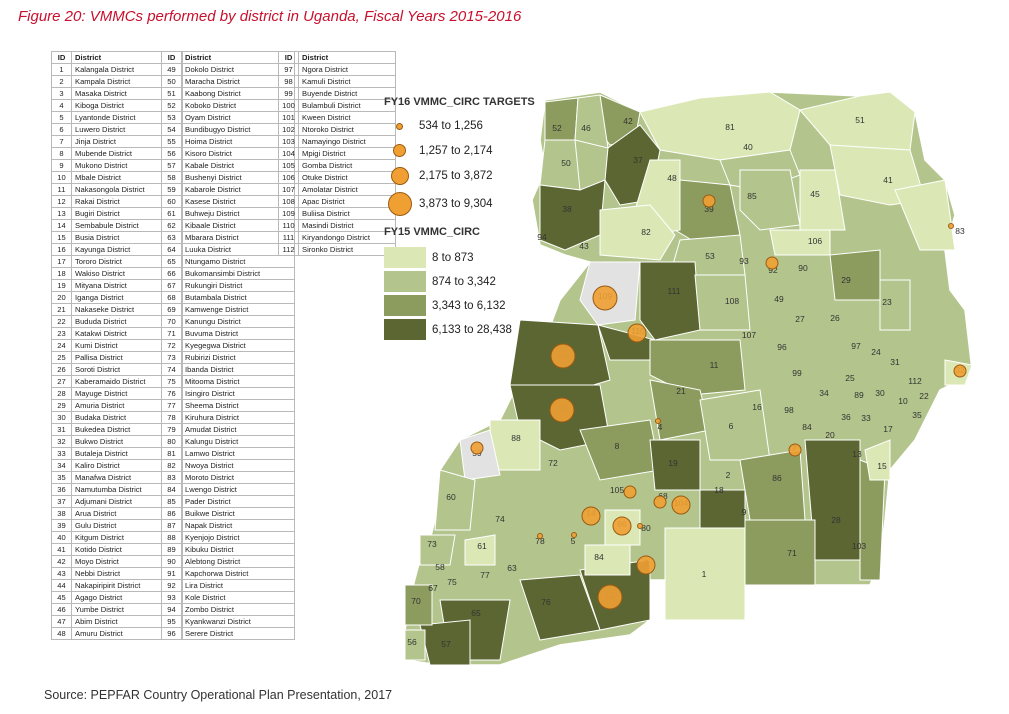  Describe the element at coordinates (61, 441) in the screenshot. I see `district-id: 32` at that location.